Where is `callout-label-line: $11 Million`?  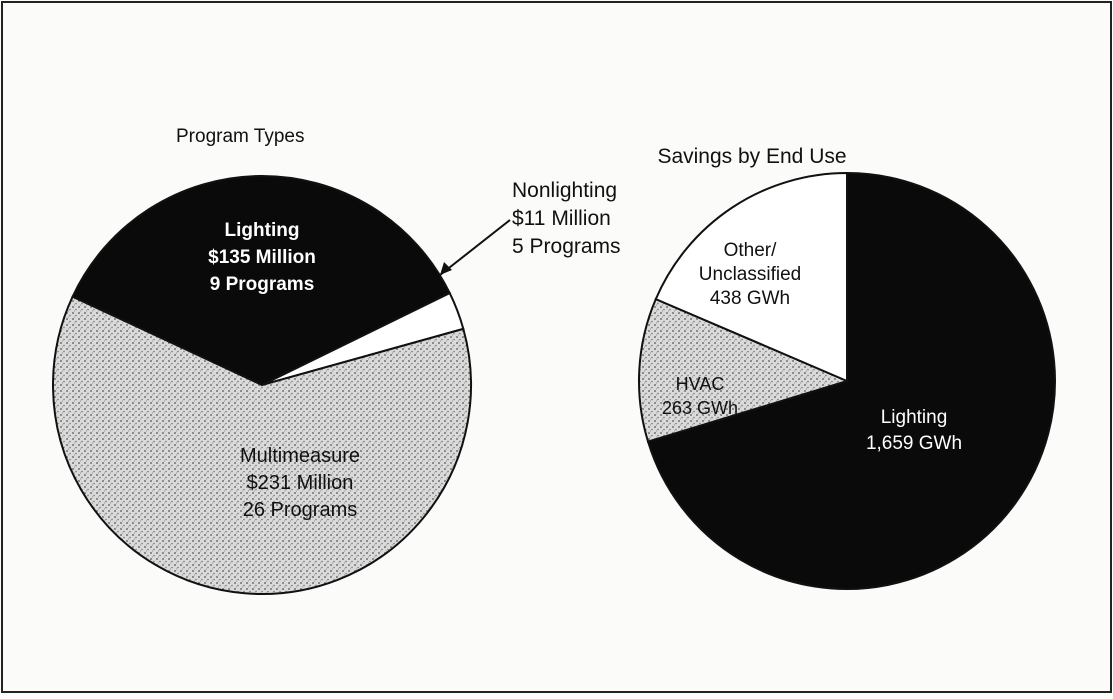 callout-label-line: $11 Million is located at coordinates (561, 218).